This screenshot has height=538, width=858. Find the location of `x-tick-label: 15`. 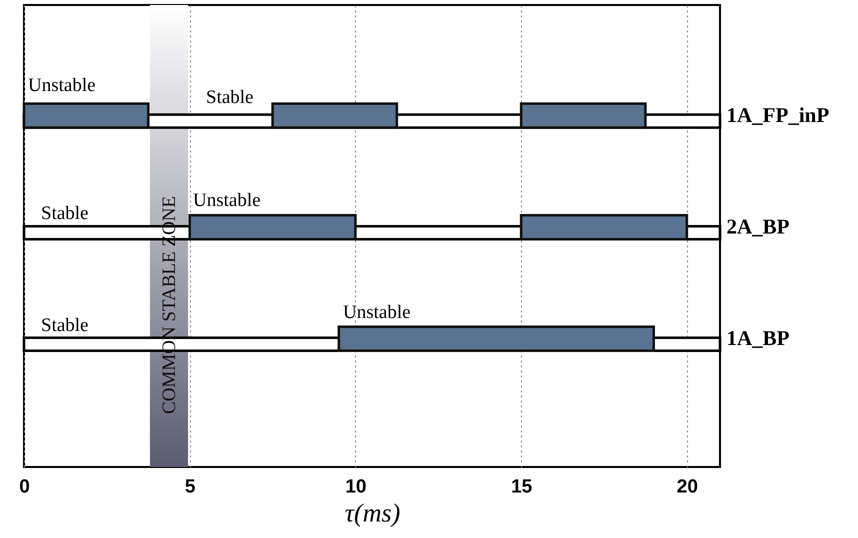

x-tick-label: 15 is located at coordinates (522, 487).